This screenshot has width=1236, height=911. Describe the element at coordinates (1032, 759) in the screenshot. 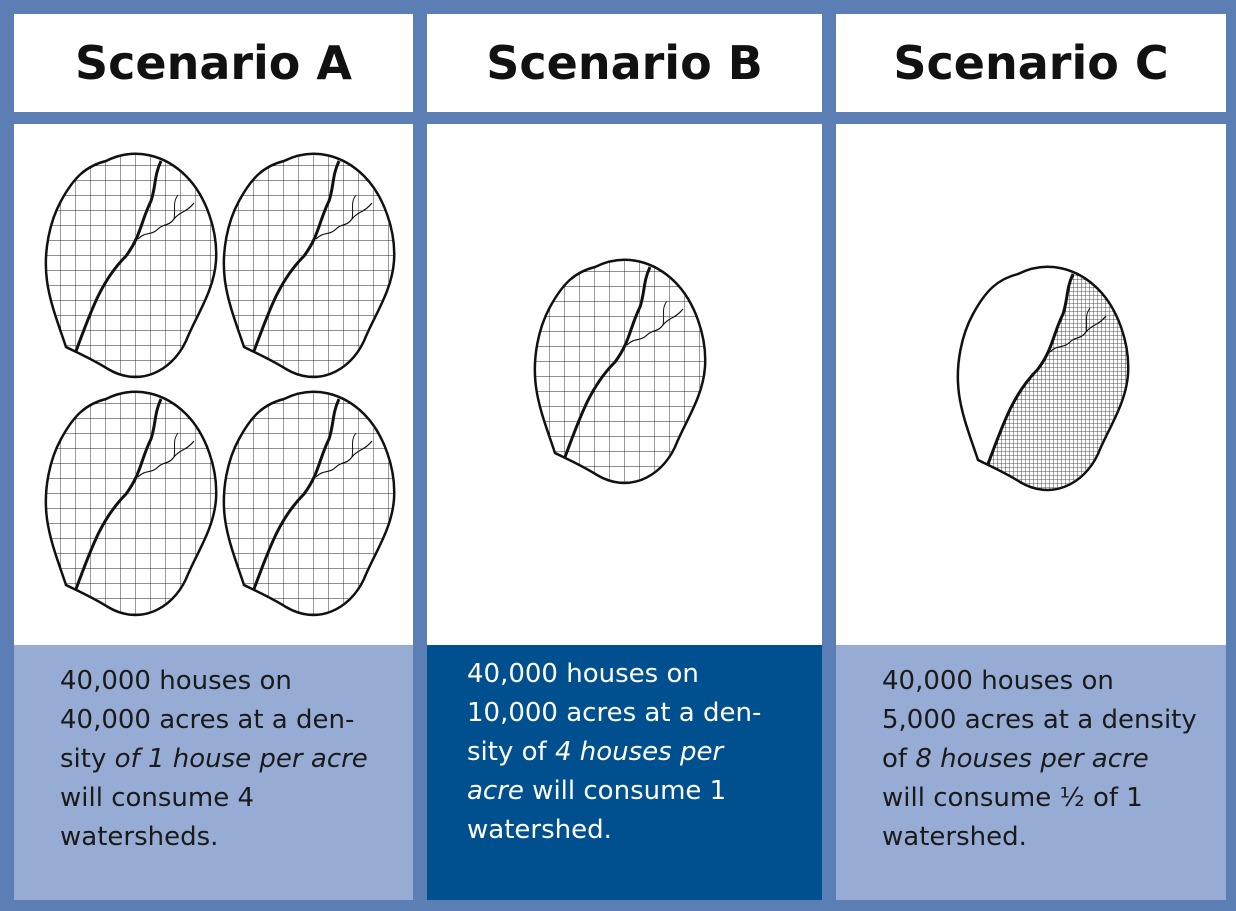

I see `italic-text: 8 houses per acre` at that location.